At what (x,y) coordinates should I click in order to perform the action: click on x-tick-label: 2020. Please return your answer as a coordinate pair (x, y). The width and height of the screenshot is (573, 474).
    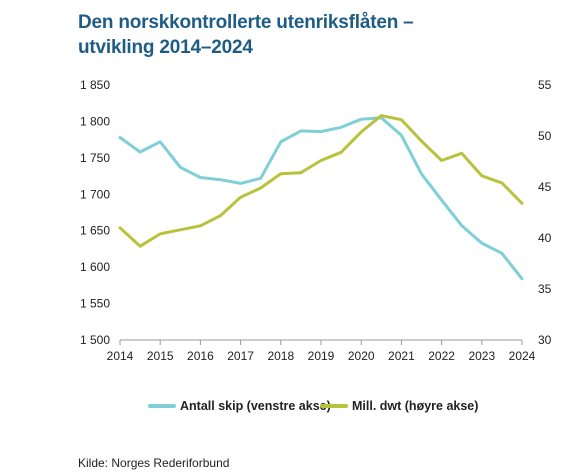
    Looking at the image, I should click on (361, 356).